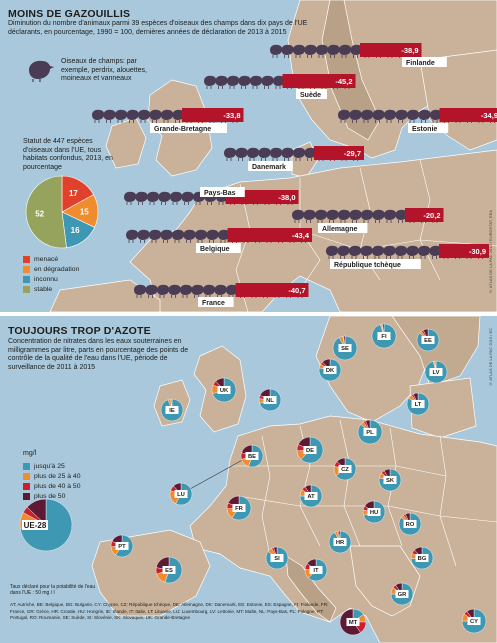 The image size is (497, 643). What do you see at coordinates (352, 153) in the screenshot?
I see `decline-value: -29,7` at bounding box center [352, 153].